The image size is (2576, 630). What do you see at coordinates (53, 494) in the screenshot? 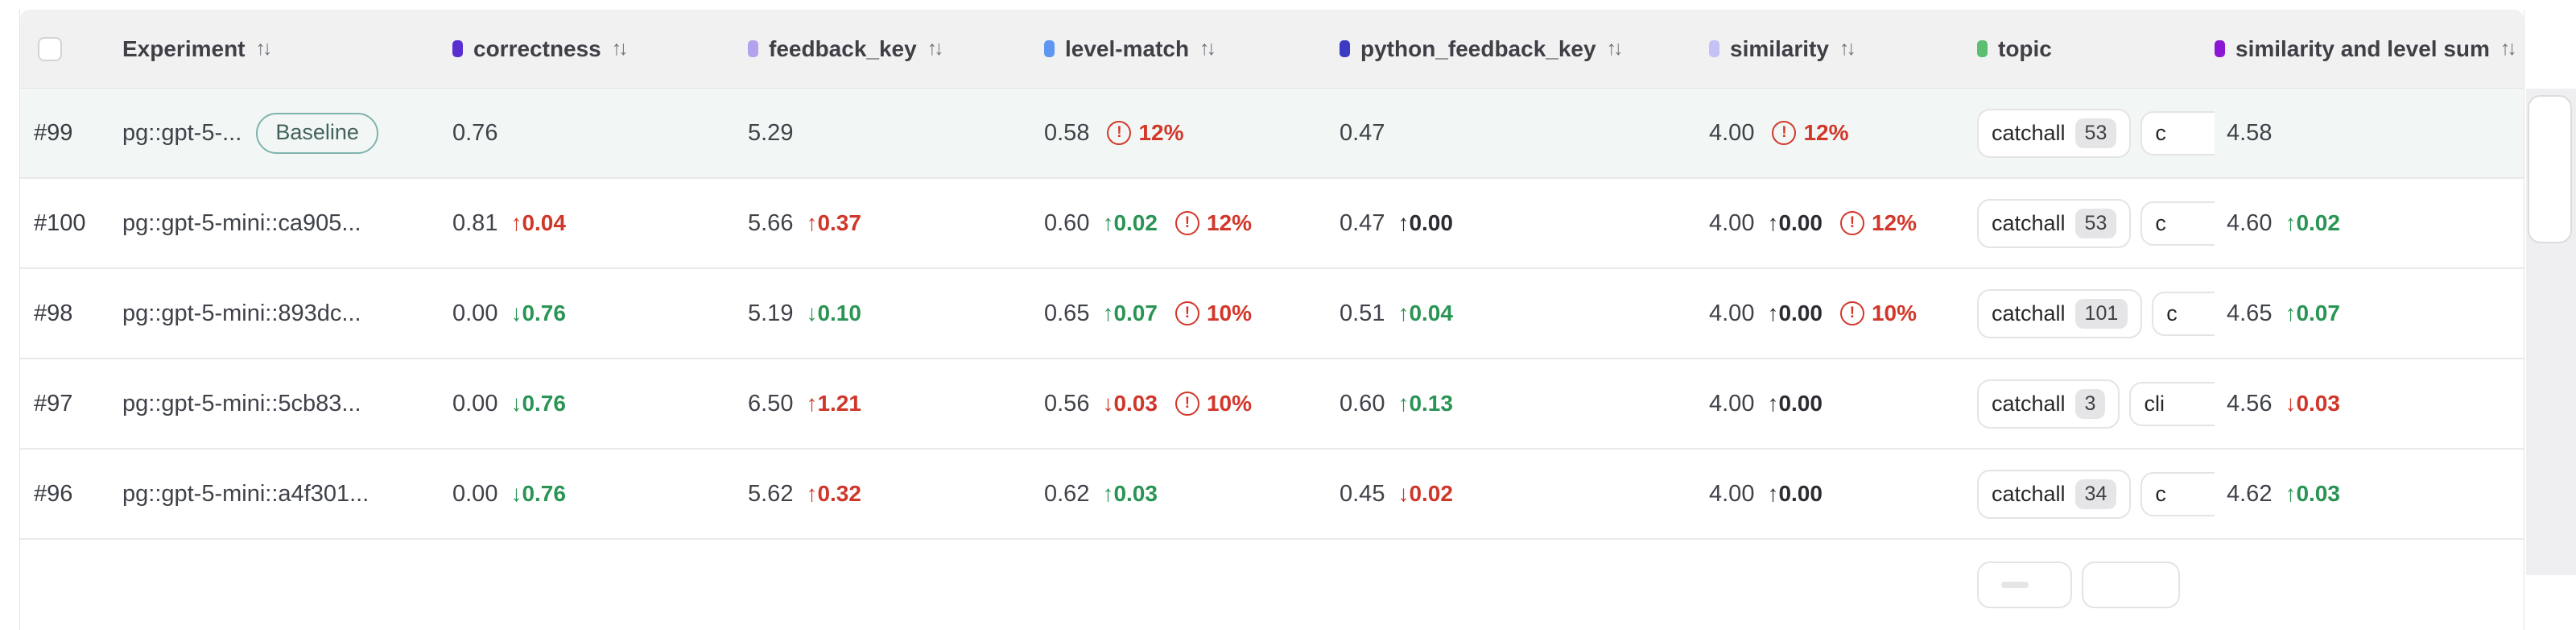
I see `row-id: #96` at bounding box center [53, 494].